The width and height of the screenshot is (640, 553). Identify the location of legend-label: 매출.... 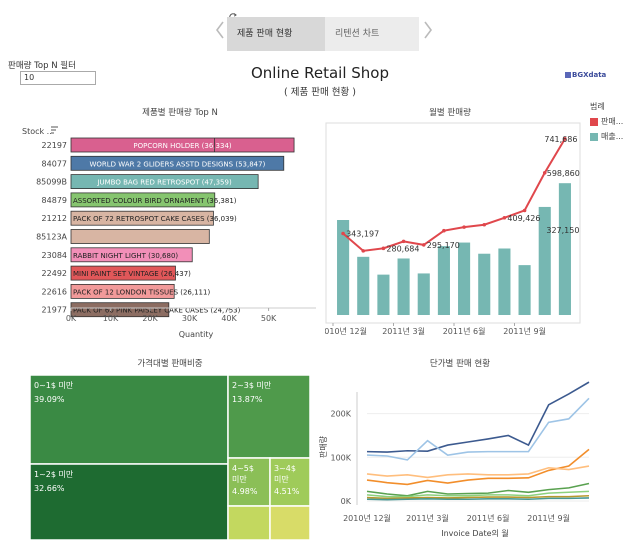
(612, 136).